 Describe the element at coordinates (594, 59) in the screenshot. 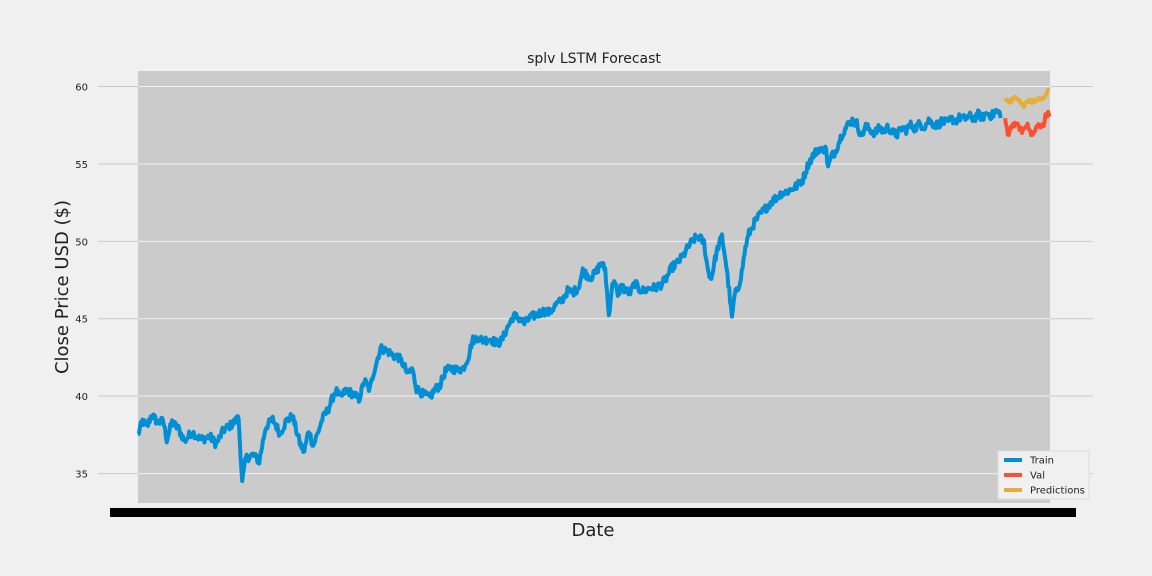

I see `chart-title: splv LSTM Forecast` at that location.